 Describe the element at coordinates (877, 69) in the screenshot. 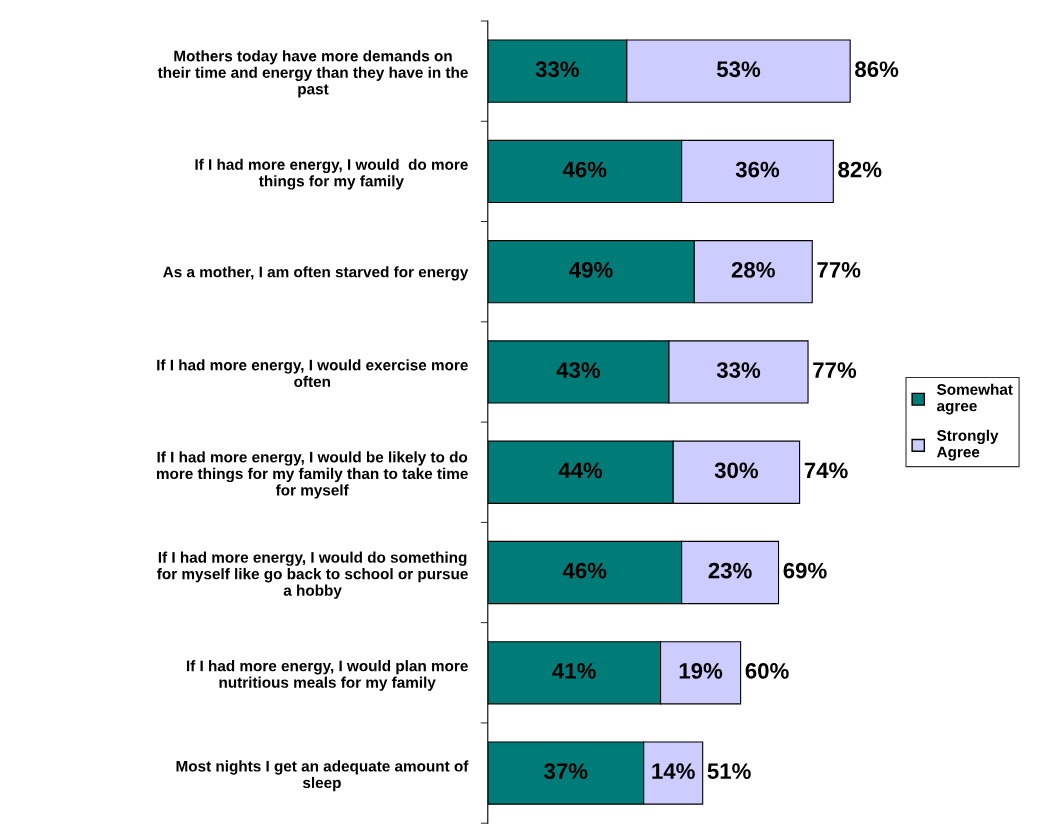

I see `total-label: 86%` at that location.